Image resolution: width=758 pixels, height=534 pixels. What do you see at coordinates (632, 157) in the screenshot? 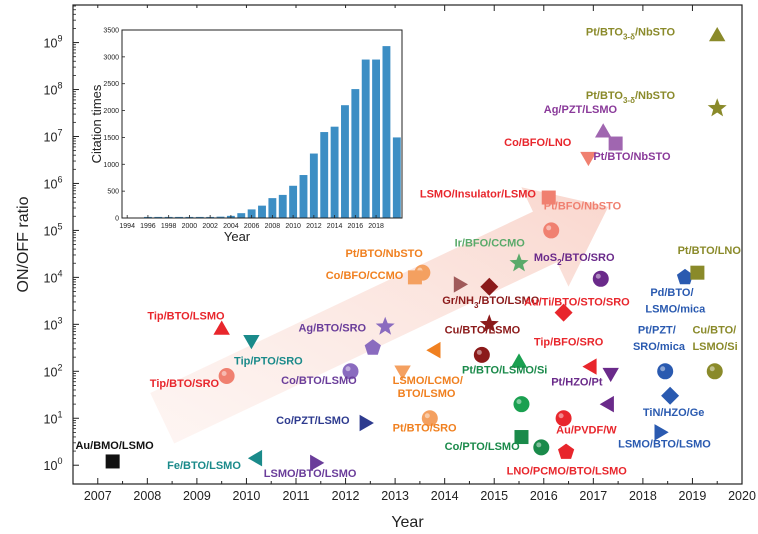
I see `point-label: Pt/BTO/NbSTO` at bounding box center [632, 157].